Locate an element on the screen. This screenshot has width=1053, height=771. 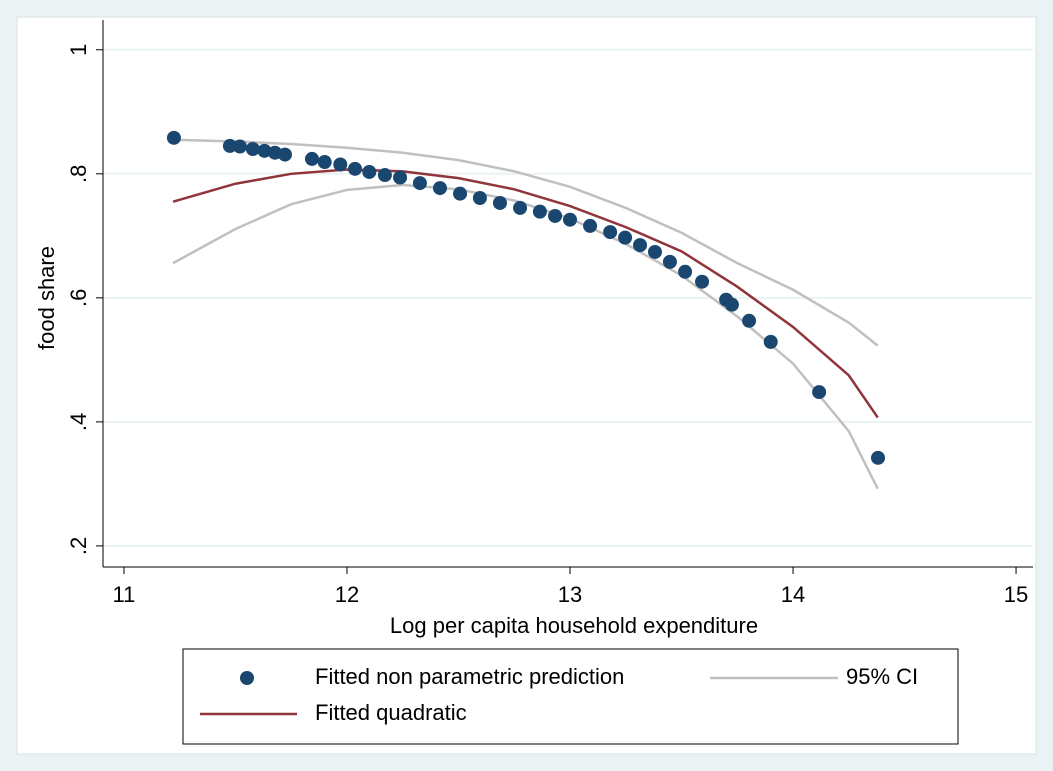
y-tick-label: 1 is located at coordinates (78, 50).